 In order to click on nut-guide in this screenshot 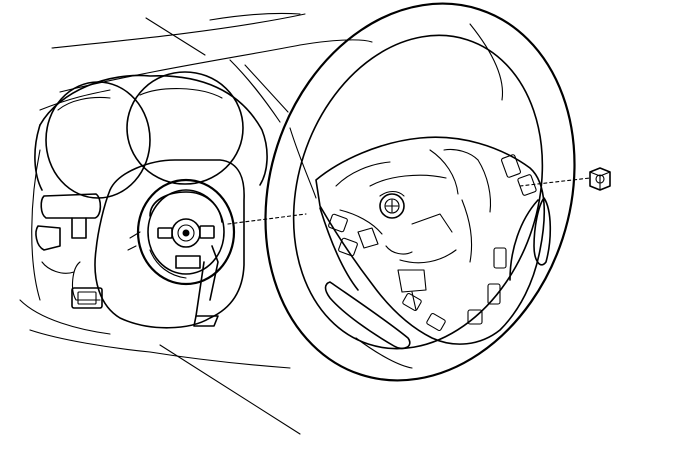, I will do `click(555, 182)`.